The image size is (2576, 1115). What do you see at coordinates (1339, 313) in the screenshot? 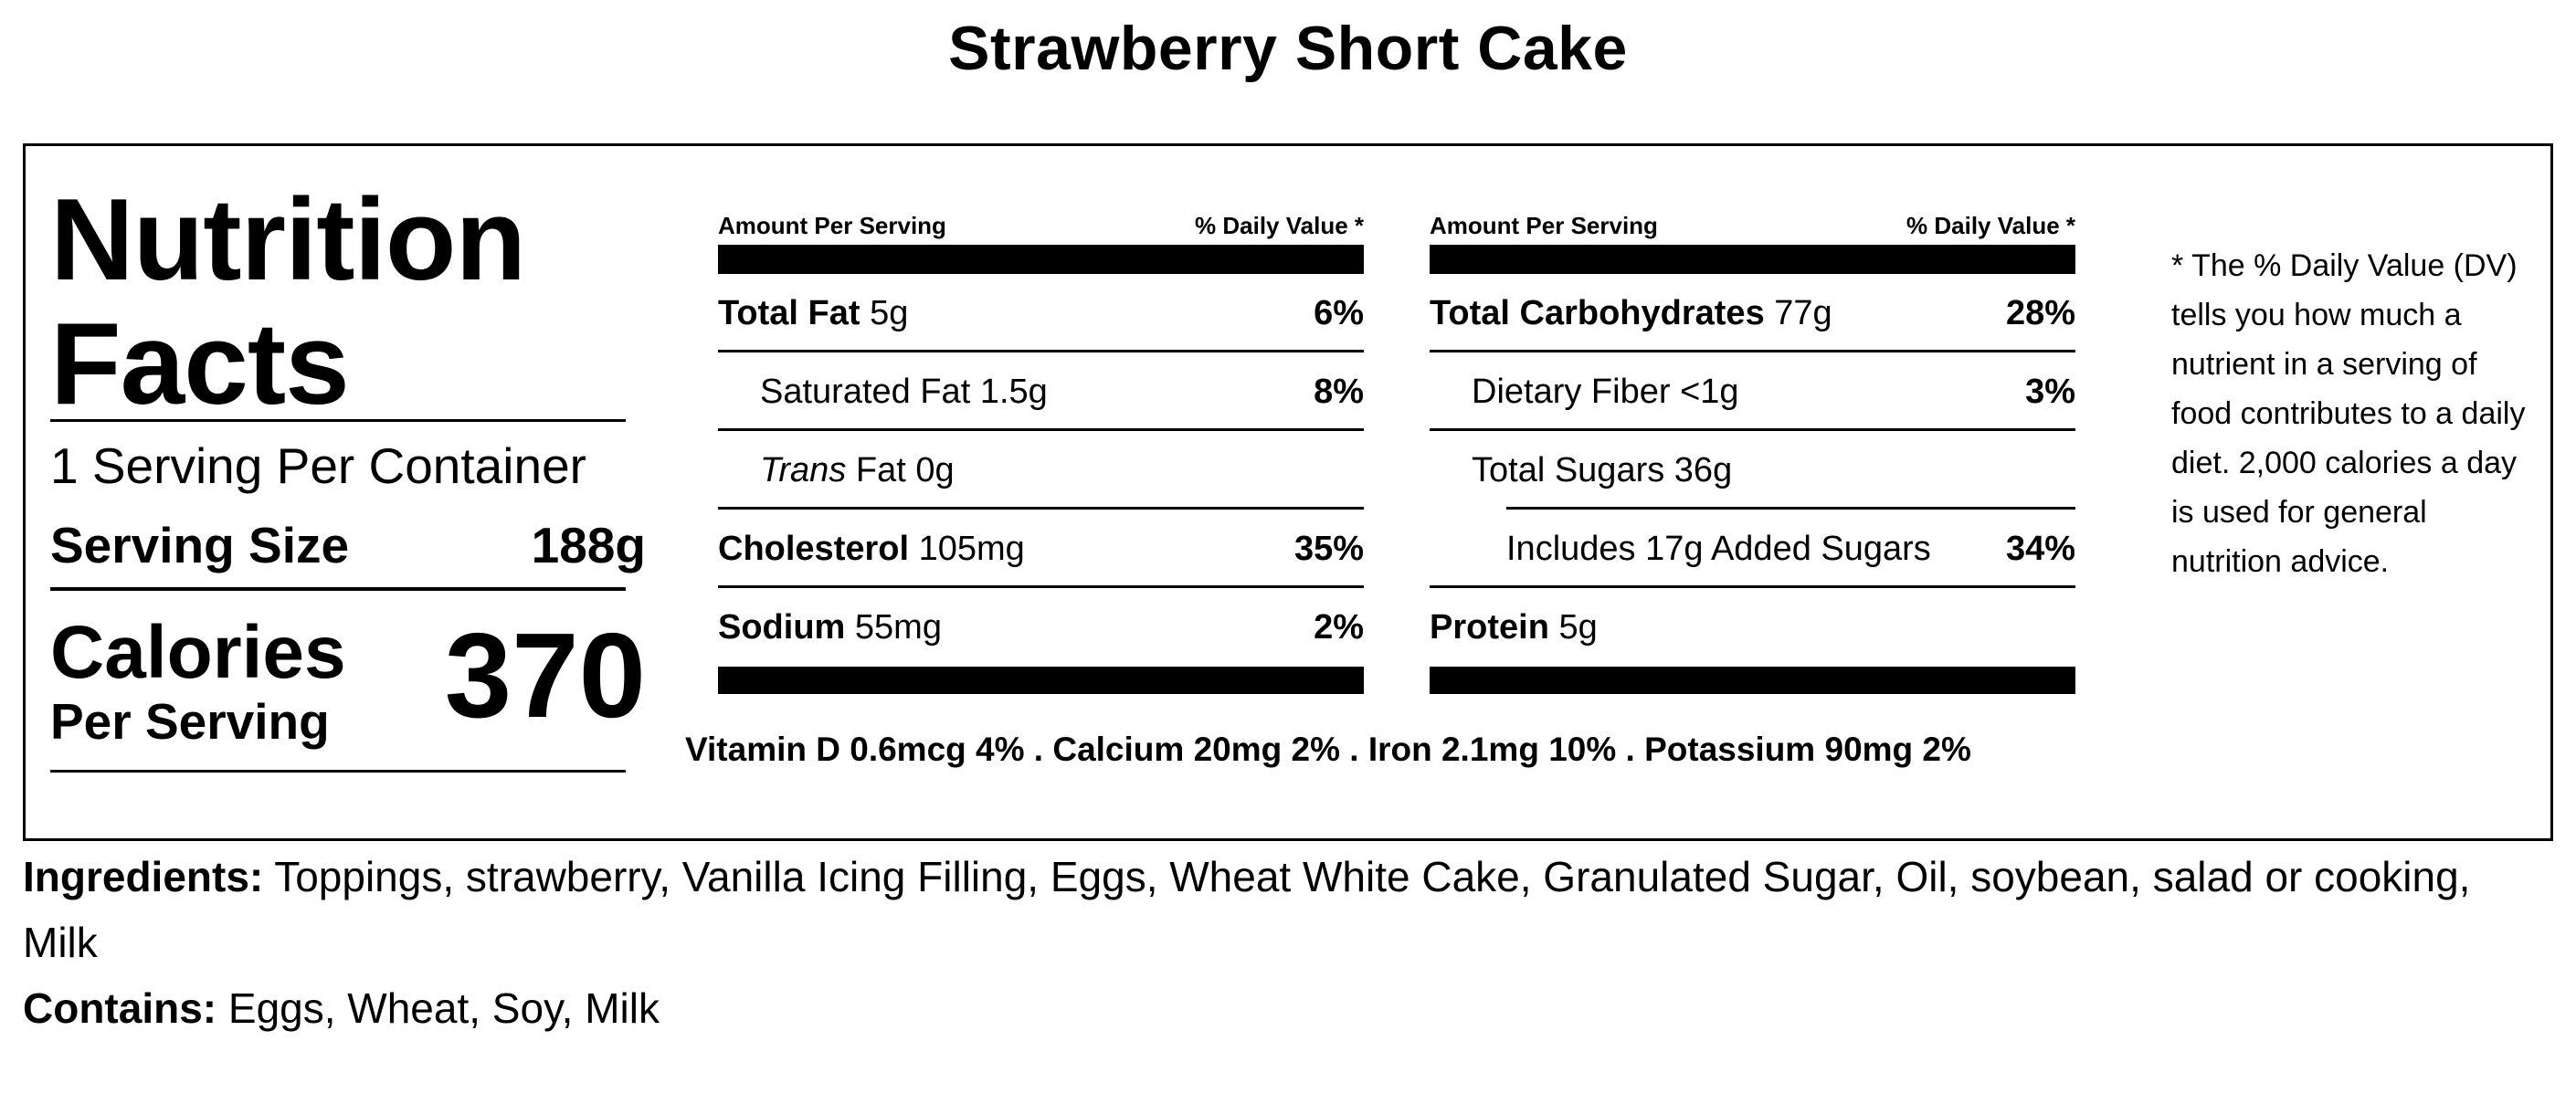
I see `nutrient-dv: 6%` at bounding box center [1339, 313].